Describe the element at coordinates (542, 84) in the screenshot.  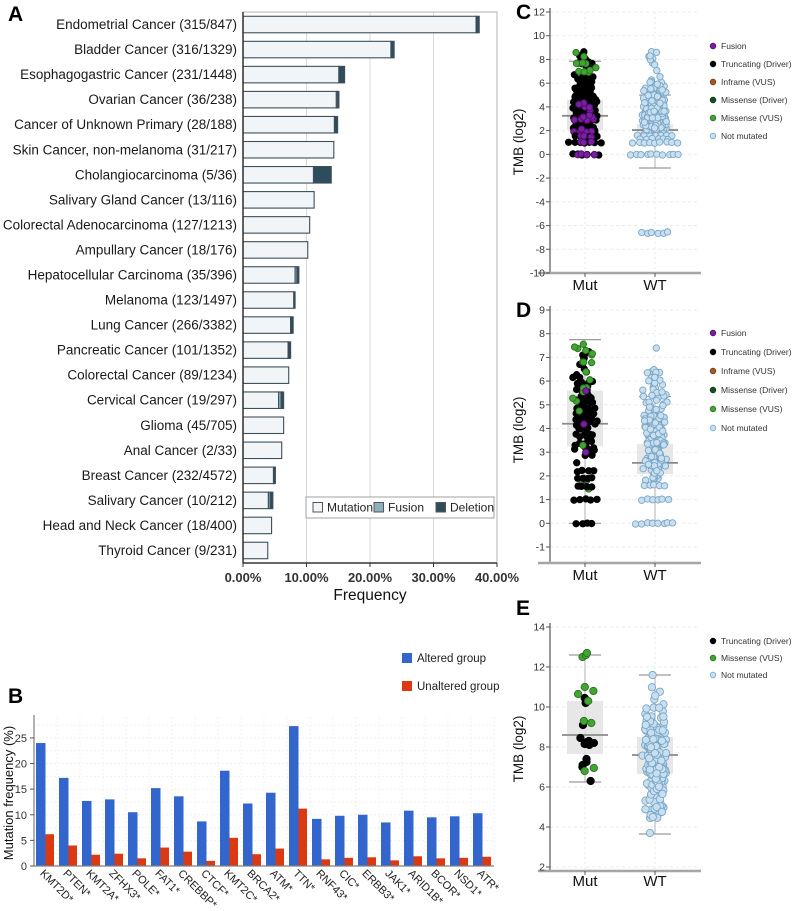
I see `y-tick-label: 6` at that location.